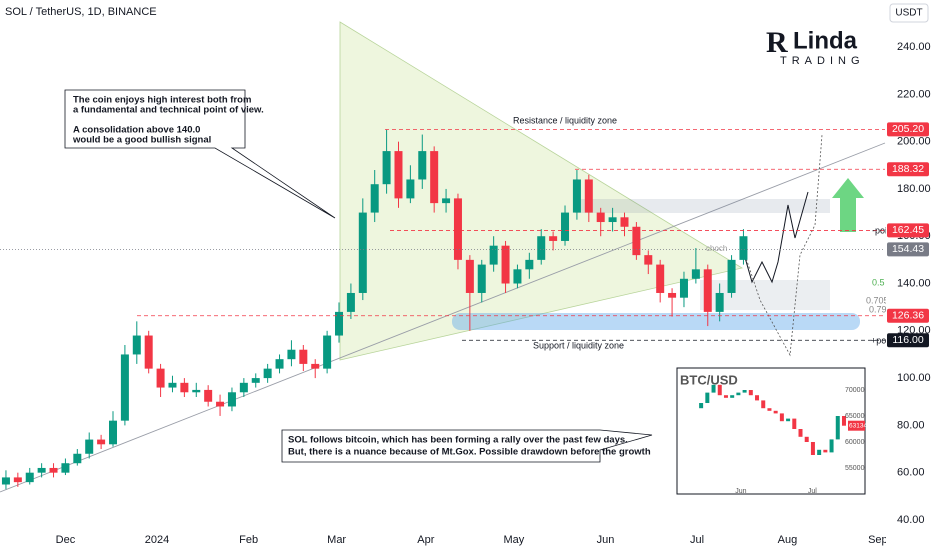 The width and height of the screenshot is (932, 550). Describe the element at coordinates (81, 12) in the screenshot. I see `chart-title: SOL / TetherUS, 1D, BINANCE` at that location.